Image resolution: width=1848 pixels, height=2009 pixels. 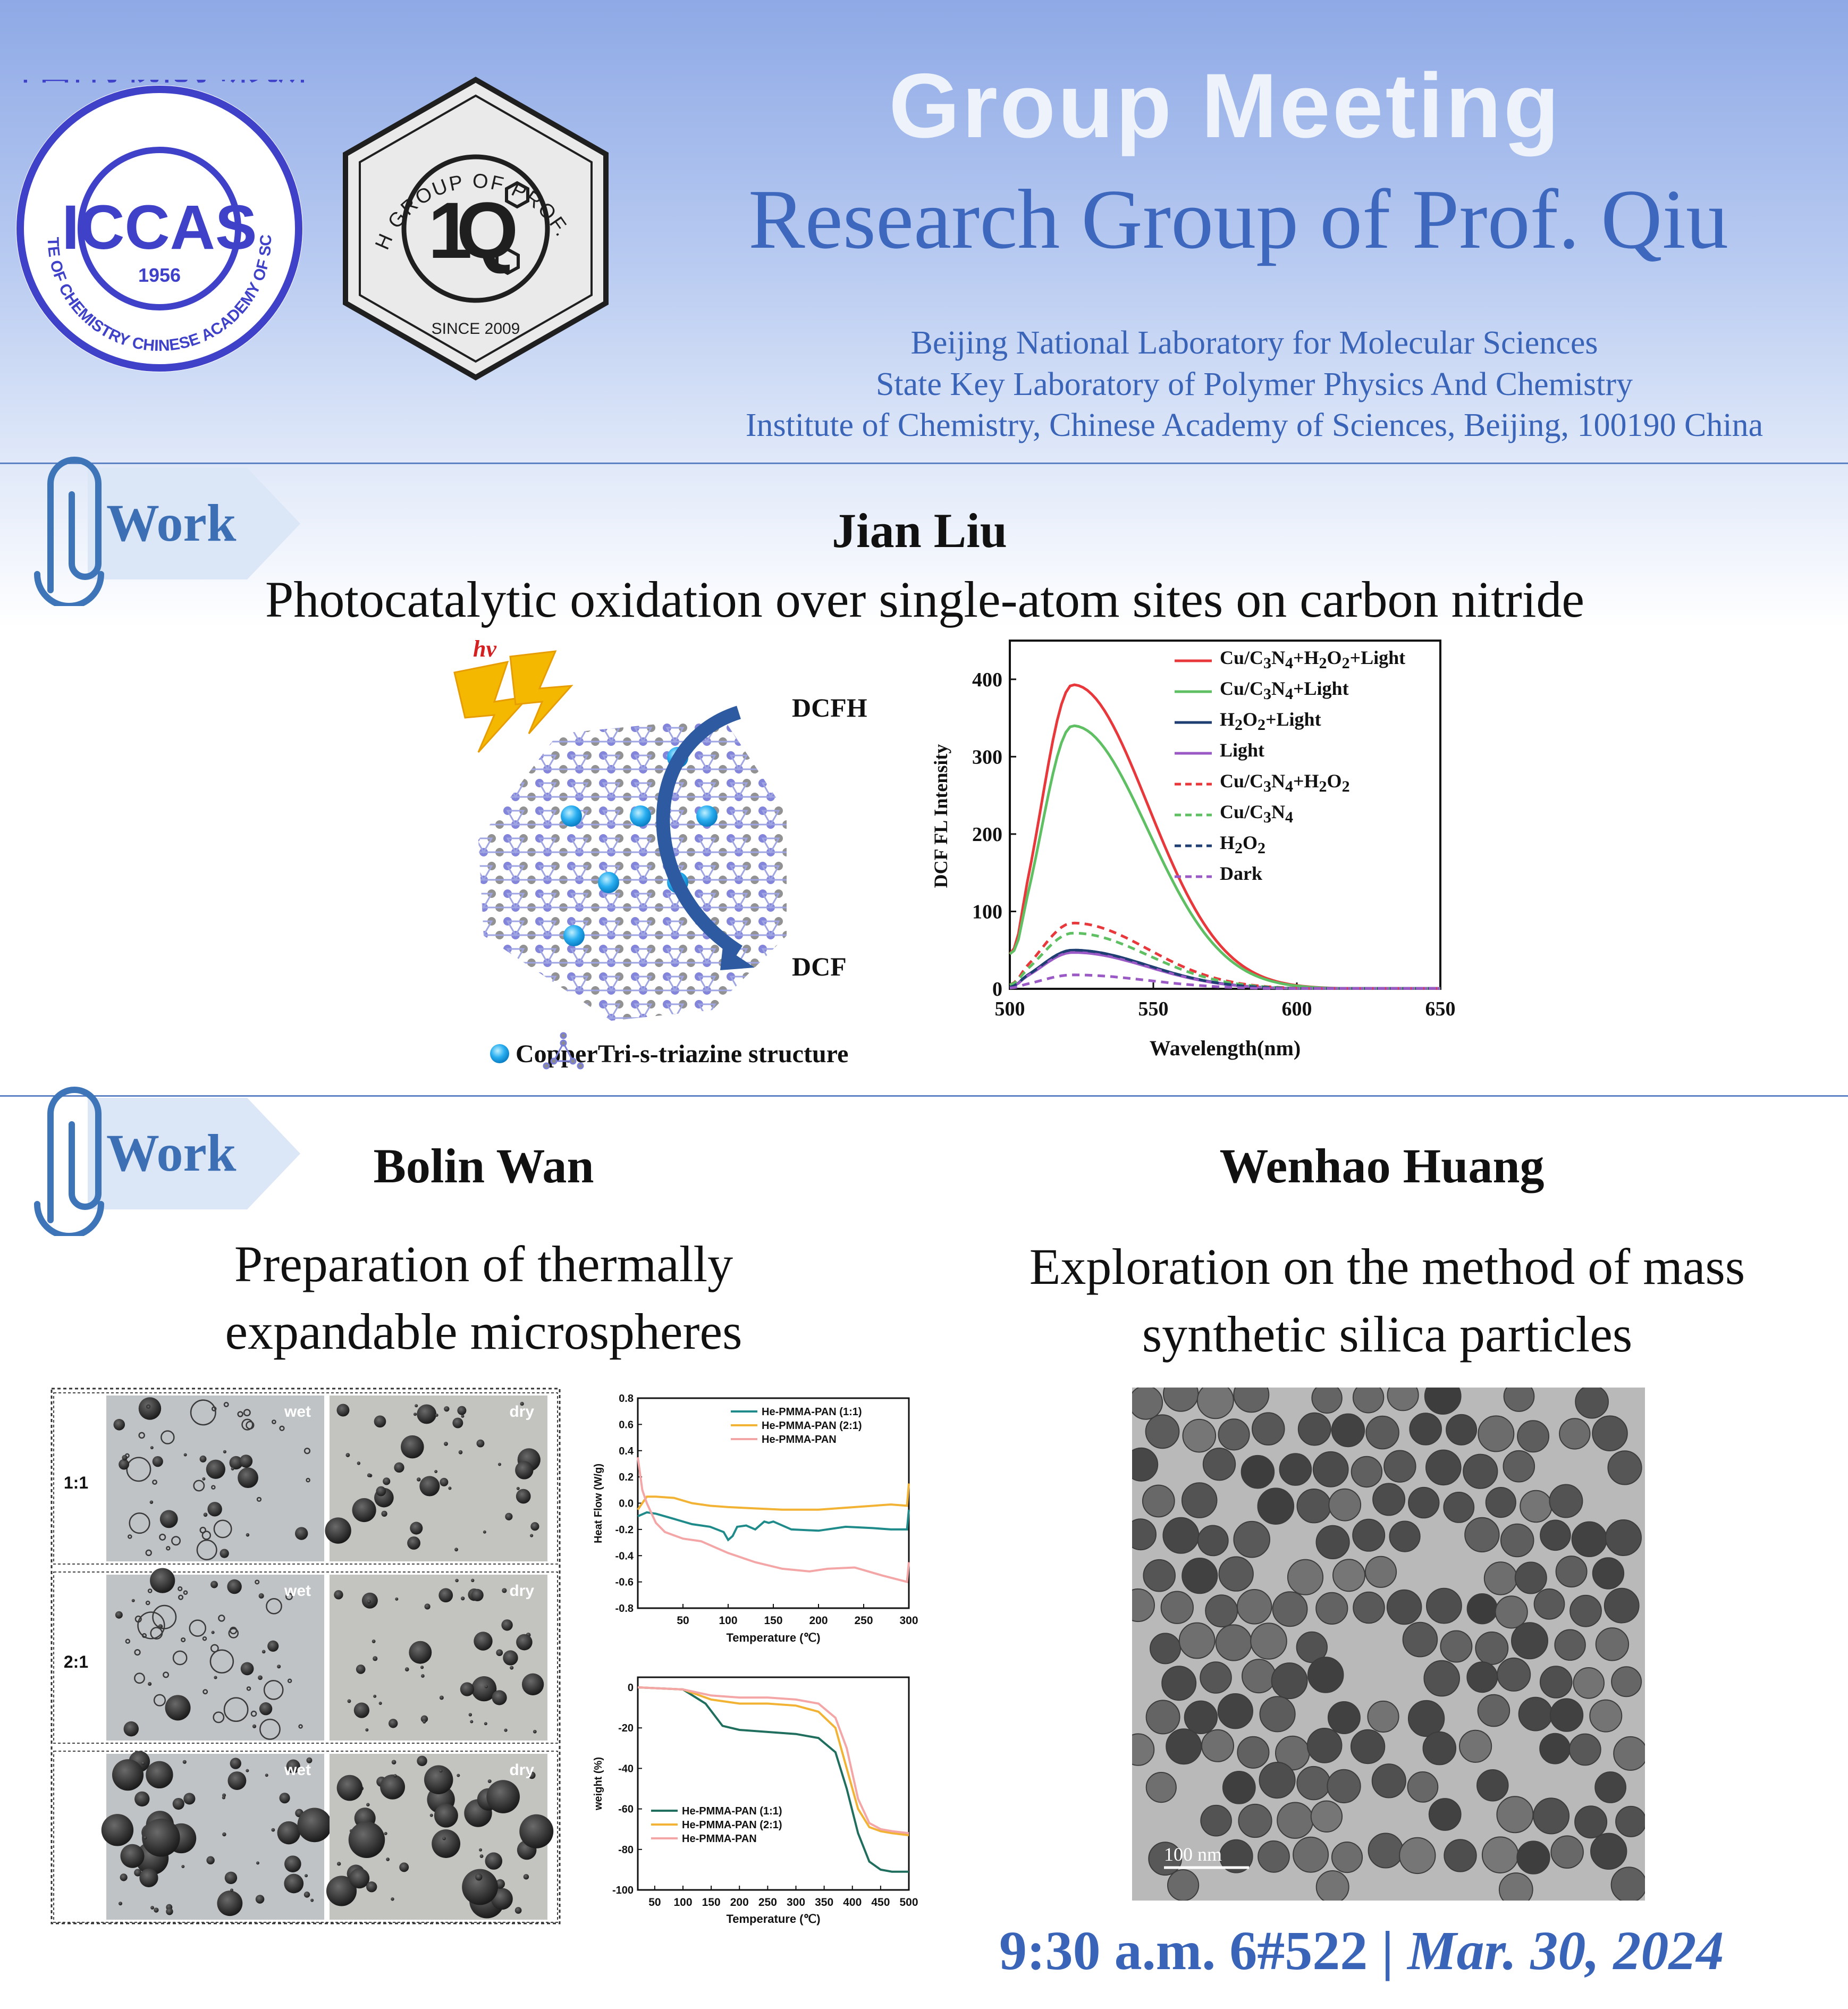 I want to click on footer-time-place: 9:30 a.m. 6#522 |, so click(x=1203, y=1951).